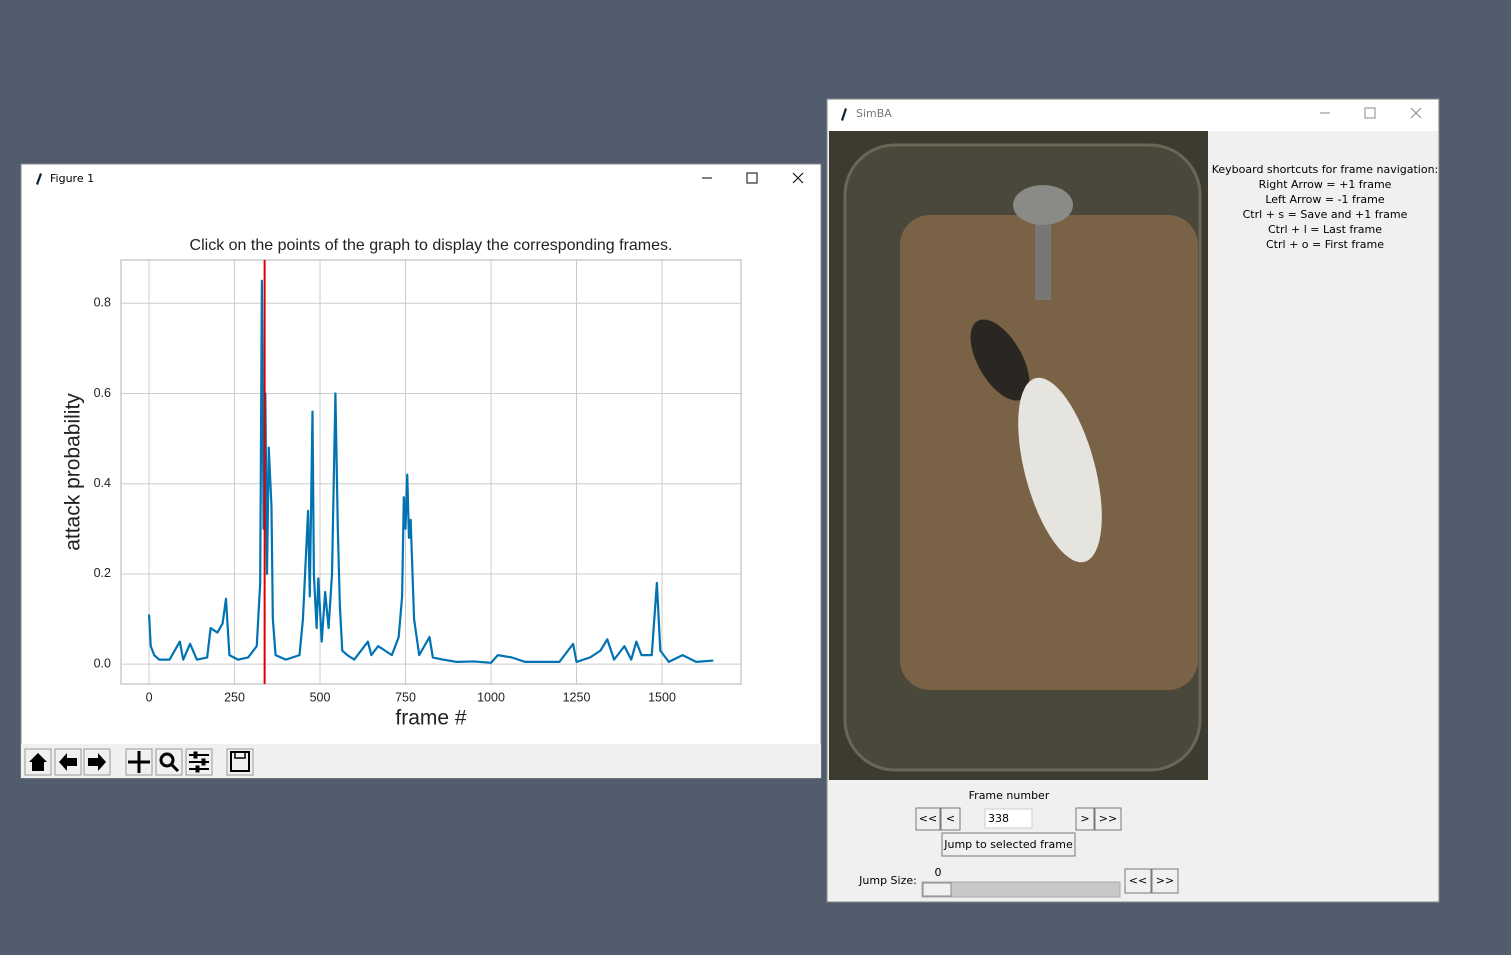 This screenshot has height=955, width=1511. Describe the element at coordinates (38, 762) in the screenshot. I see `home-button` at that location.